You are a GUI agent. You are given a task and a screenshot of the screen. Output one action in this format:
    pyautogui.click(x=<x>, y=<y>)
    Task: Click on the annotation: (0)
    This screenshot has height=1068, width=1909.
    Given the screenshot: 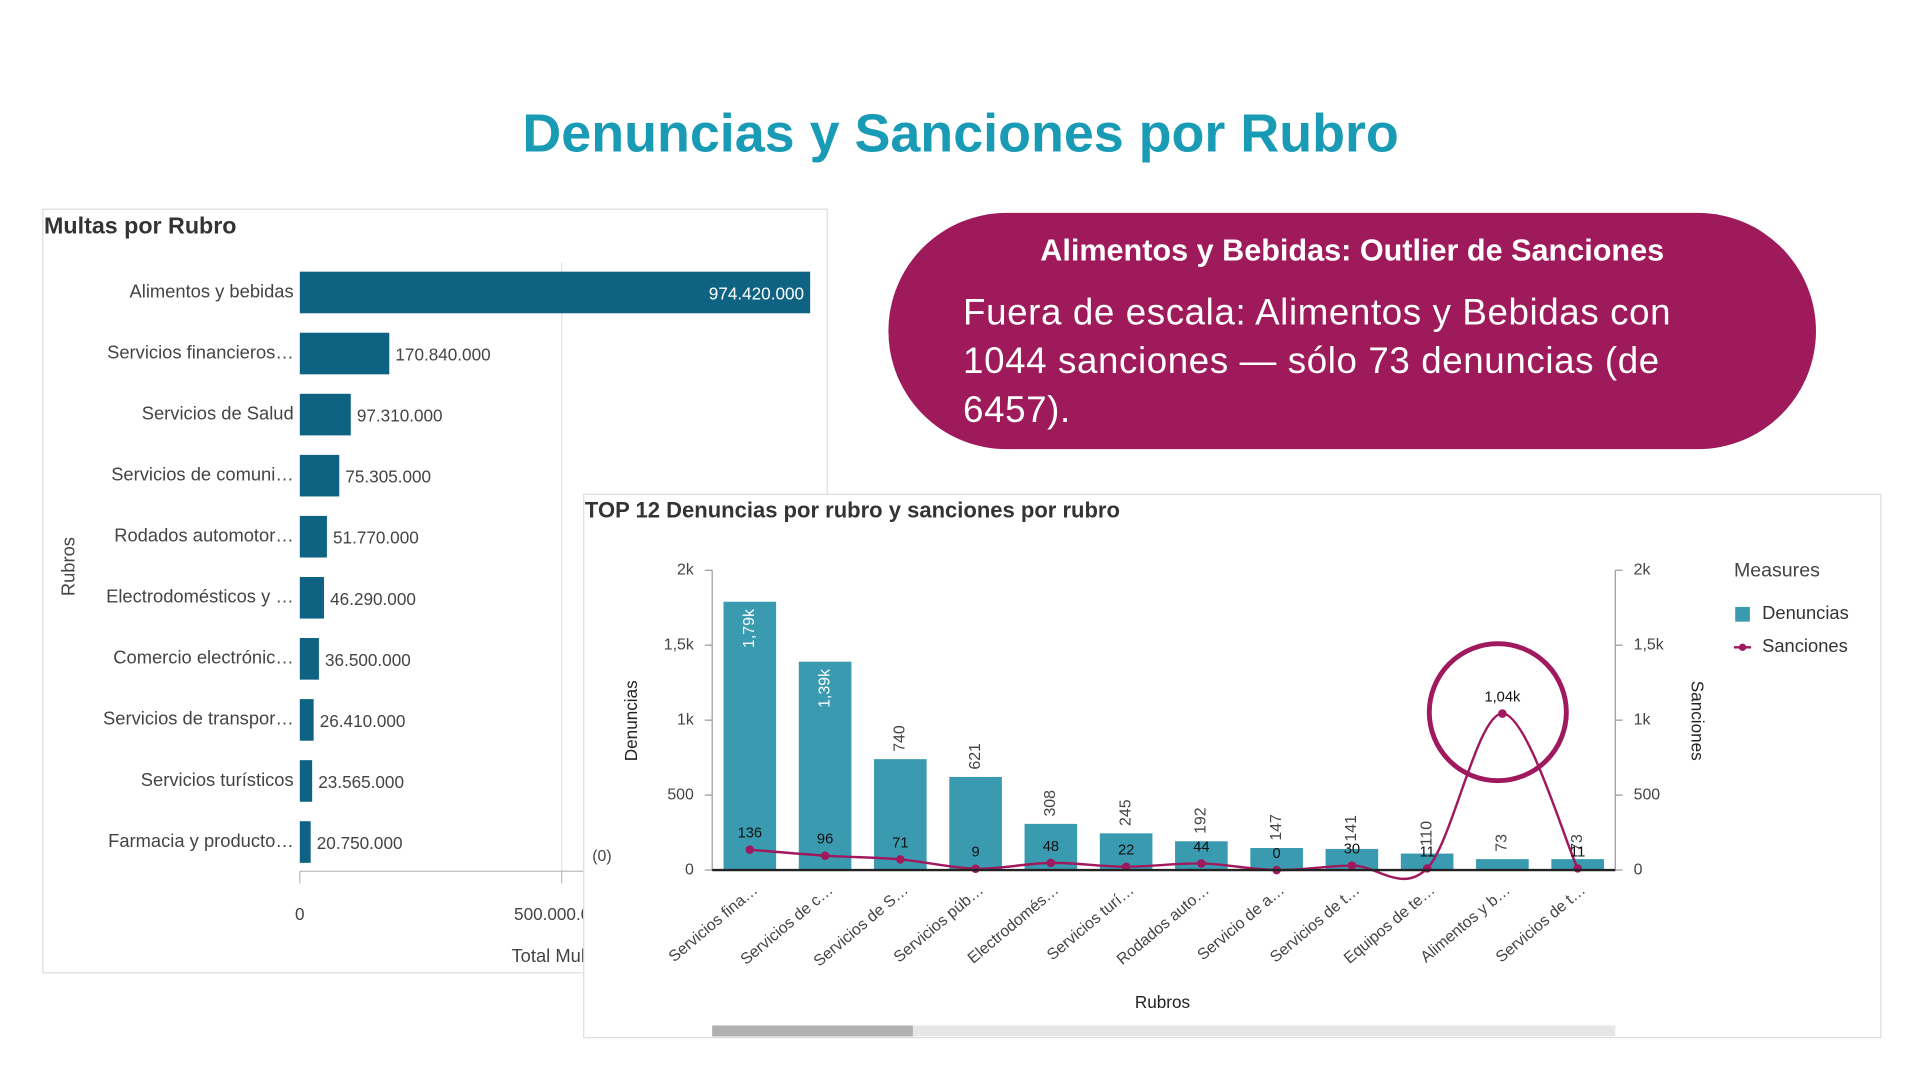 What is the action you would take?
    pyautogui.click(x=601, y=856)
    